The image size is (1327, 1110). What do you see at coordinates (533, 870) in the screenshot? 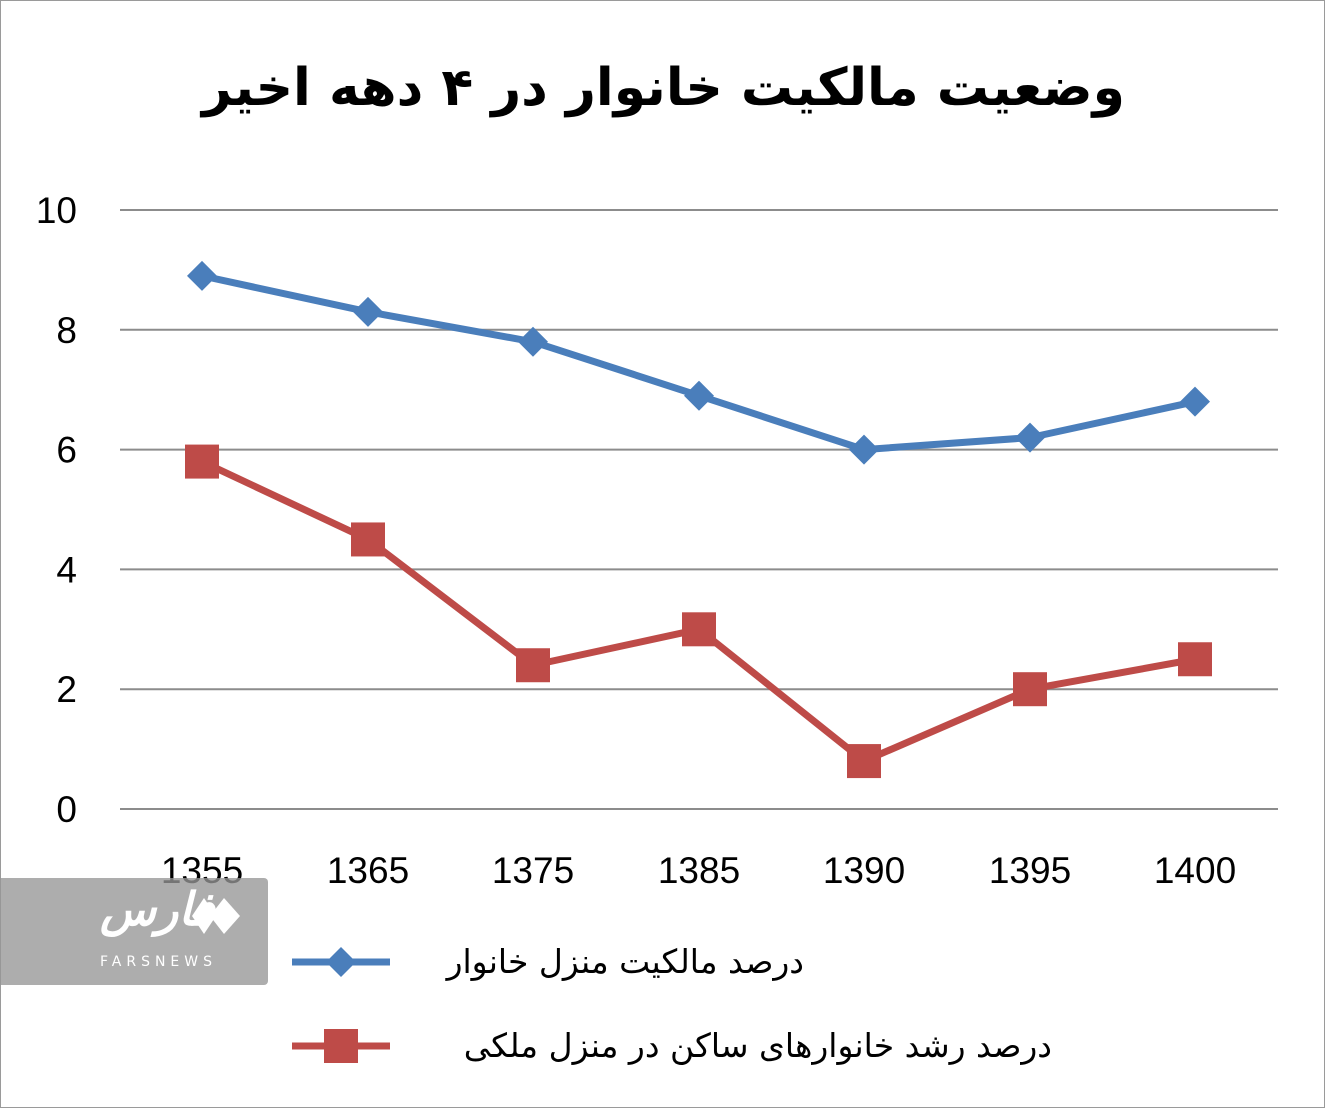
I see `x-tick-label: 1375` at bounding box center [533, 870].